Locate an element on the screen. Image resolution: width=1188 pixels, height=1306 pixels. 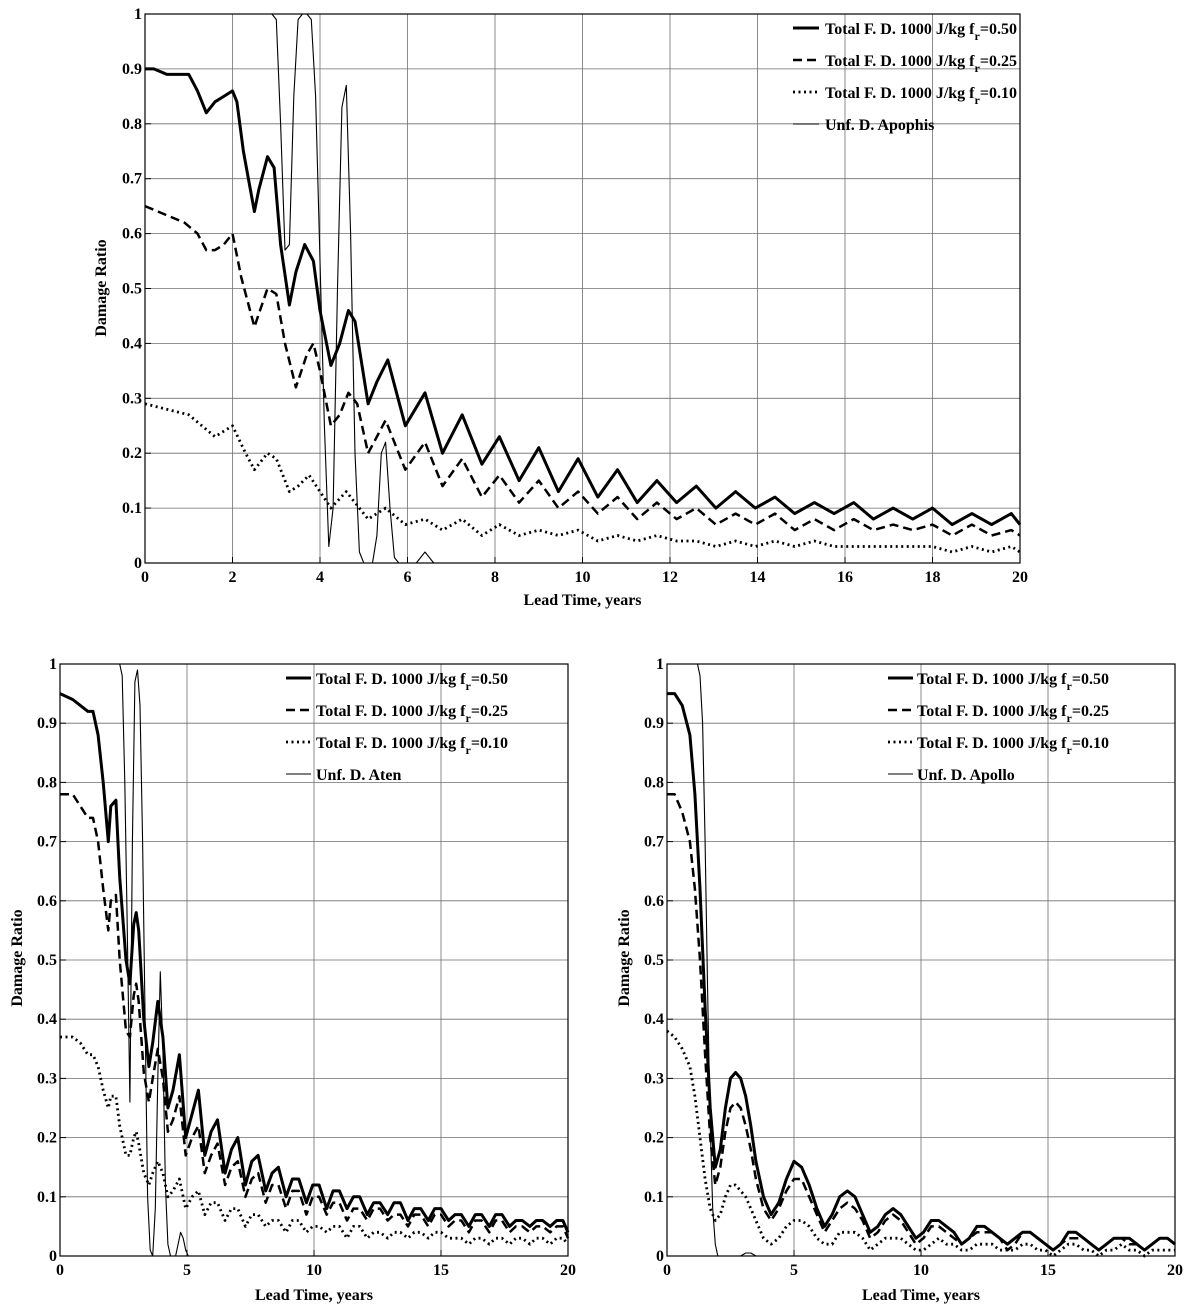
chart-bottom-right-legend-label-0: Total F. D. 1000 J/kg fr=0.50 is located at coordinates (1013, 682).